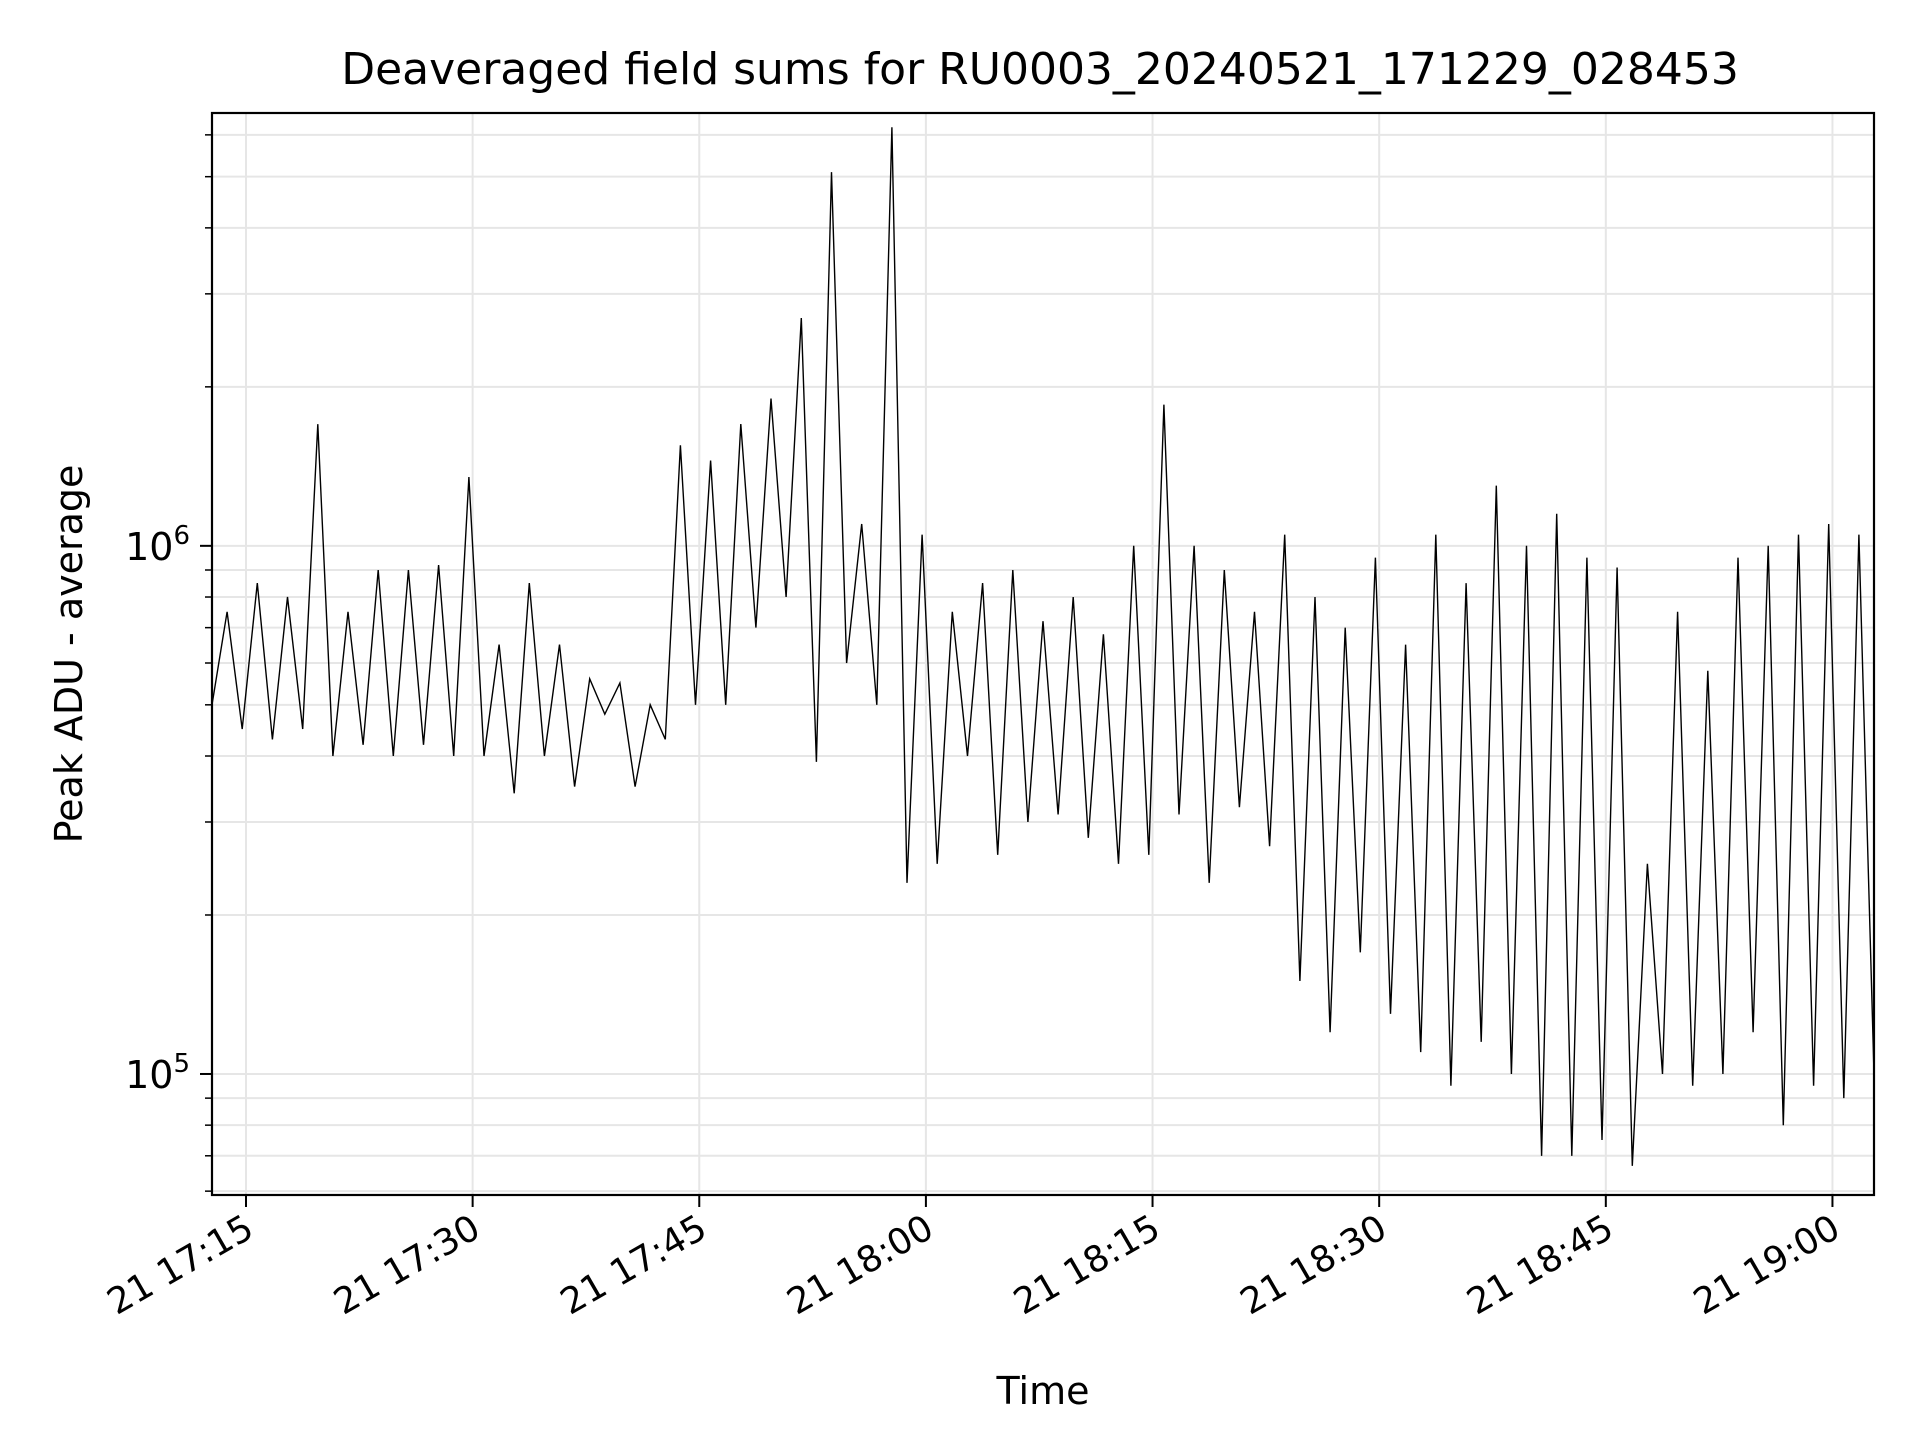  Describe the element at coordinates (168, 663) in the screenshot. I see `y-axis: 105 106` at that location.